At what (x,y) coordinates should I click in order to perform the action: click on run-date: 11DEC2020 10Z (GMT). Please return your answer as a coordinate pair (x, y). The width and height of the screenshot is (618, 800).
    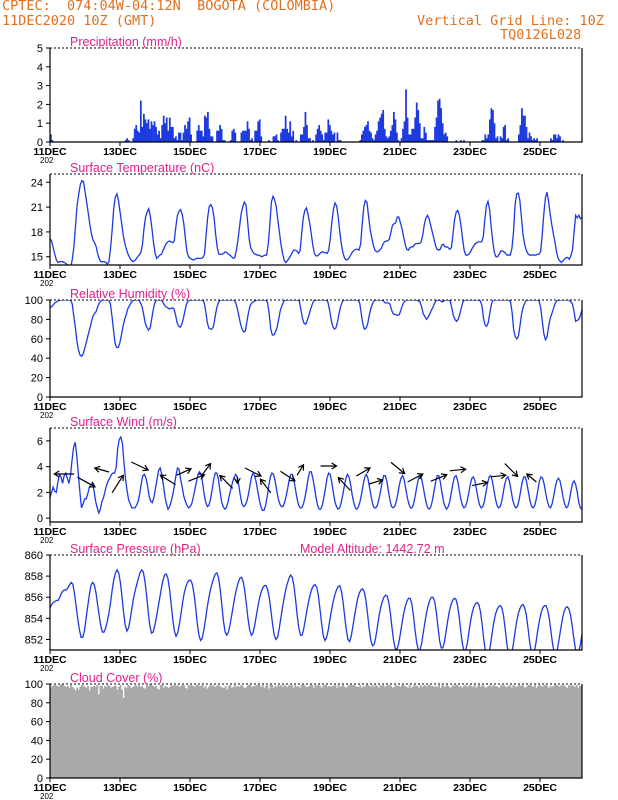
    Looking at the image, I should click on (79, 21).